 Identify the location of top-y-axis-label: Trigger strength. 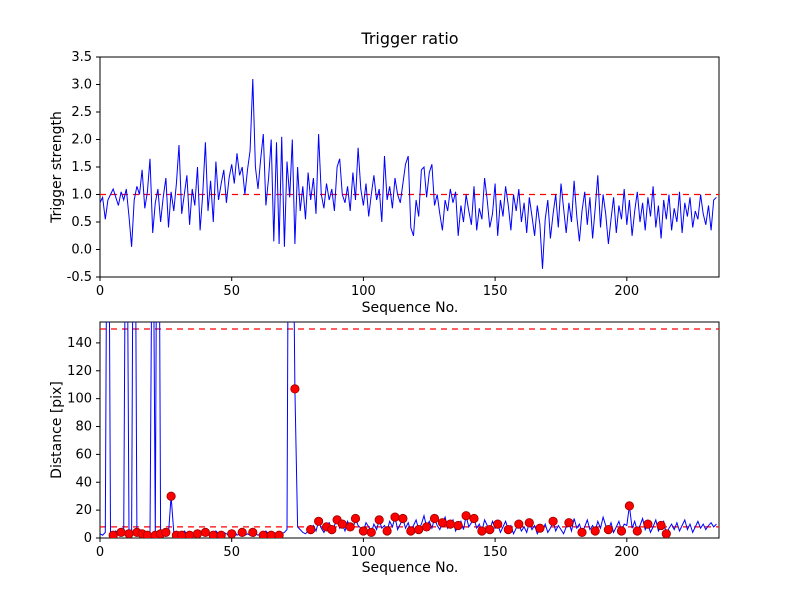
(57, 167).